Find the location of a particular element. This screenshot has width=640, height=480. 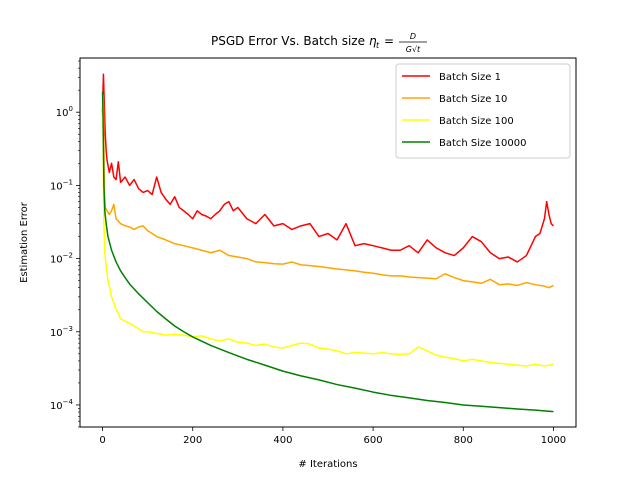

x-tick-label: 200 is located at coordinates (192, 440).